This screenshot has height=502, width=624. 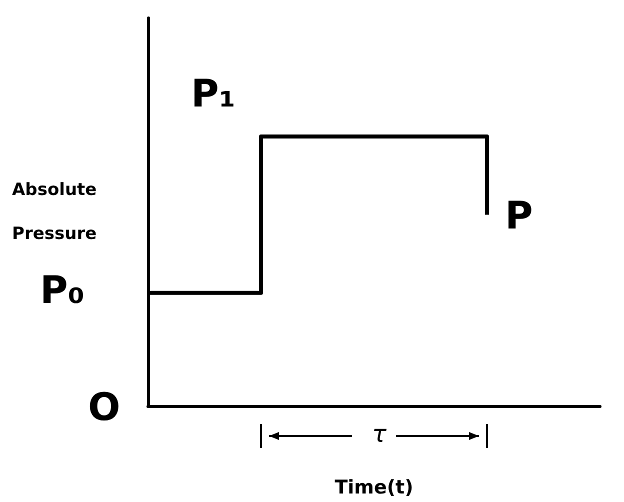 What do you see at coordinates (374, 487) in the screenshot?
I see `x-axis-title: Time(t)` at bounding box center [374, 487].